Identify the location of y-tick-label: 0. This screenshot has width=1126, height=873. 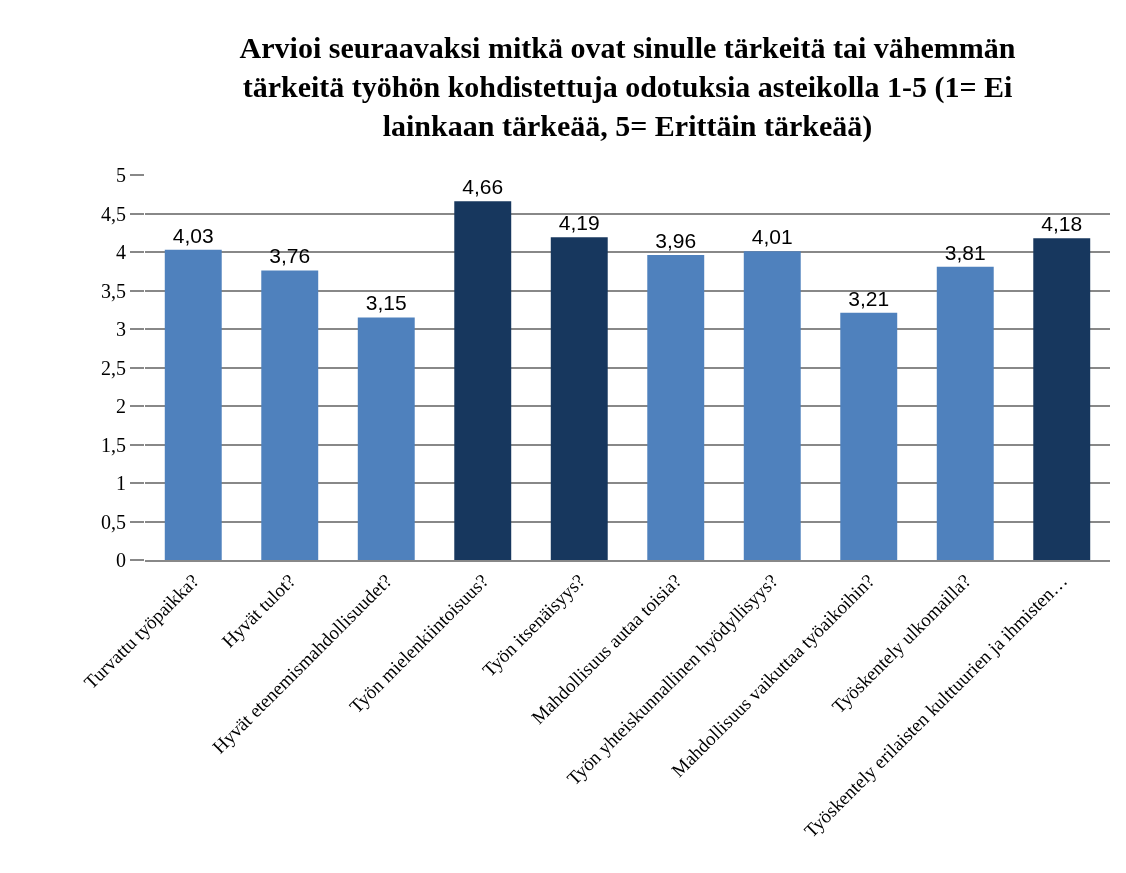
(121, 560).